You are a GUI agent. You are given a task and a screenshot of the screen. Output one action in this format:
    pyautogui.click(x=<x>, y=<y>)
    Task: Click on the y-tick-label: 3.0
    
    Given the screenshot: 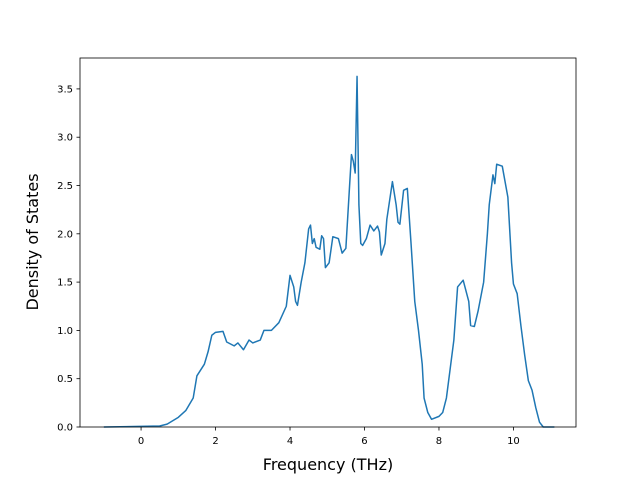 What is the action you would take?
    pyautogui.click(x=65, y=138)
    